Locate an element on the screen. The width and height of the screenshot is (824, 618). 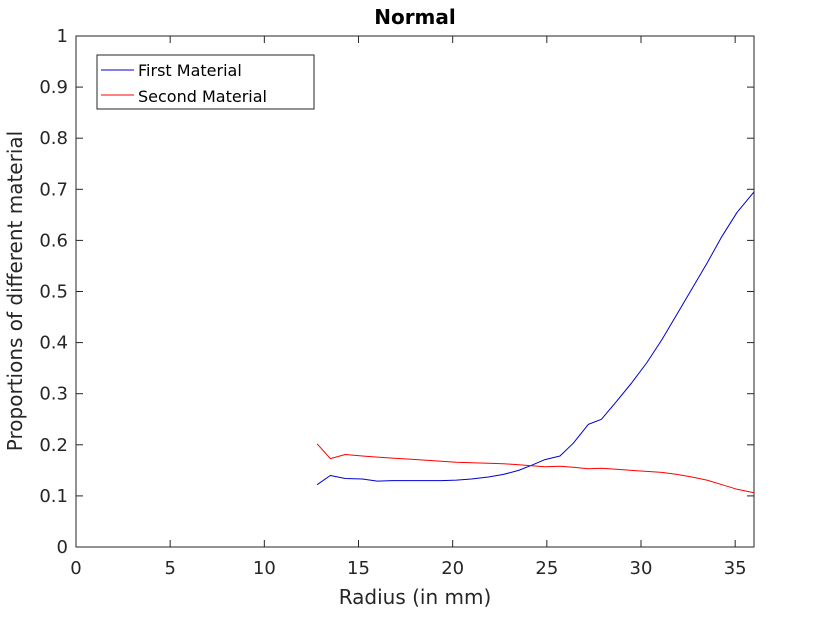
x-tick-label: 0 is located at coordinates (75, 568).